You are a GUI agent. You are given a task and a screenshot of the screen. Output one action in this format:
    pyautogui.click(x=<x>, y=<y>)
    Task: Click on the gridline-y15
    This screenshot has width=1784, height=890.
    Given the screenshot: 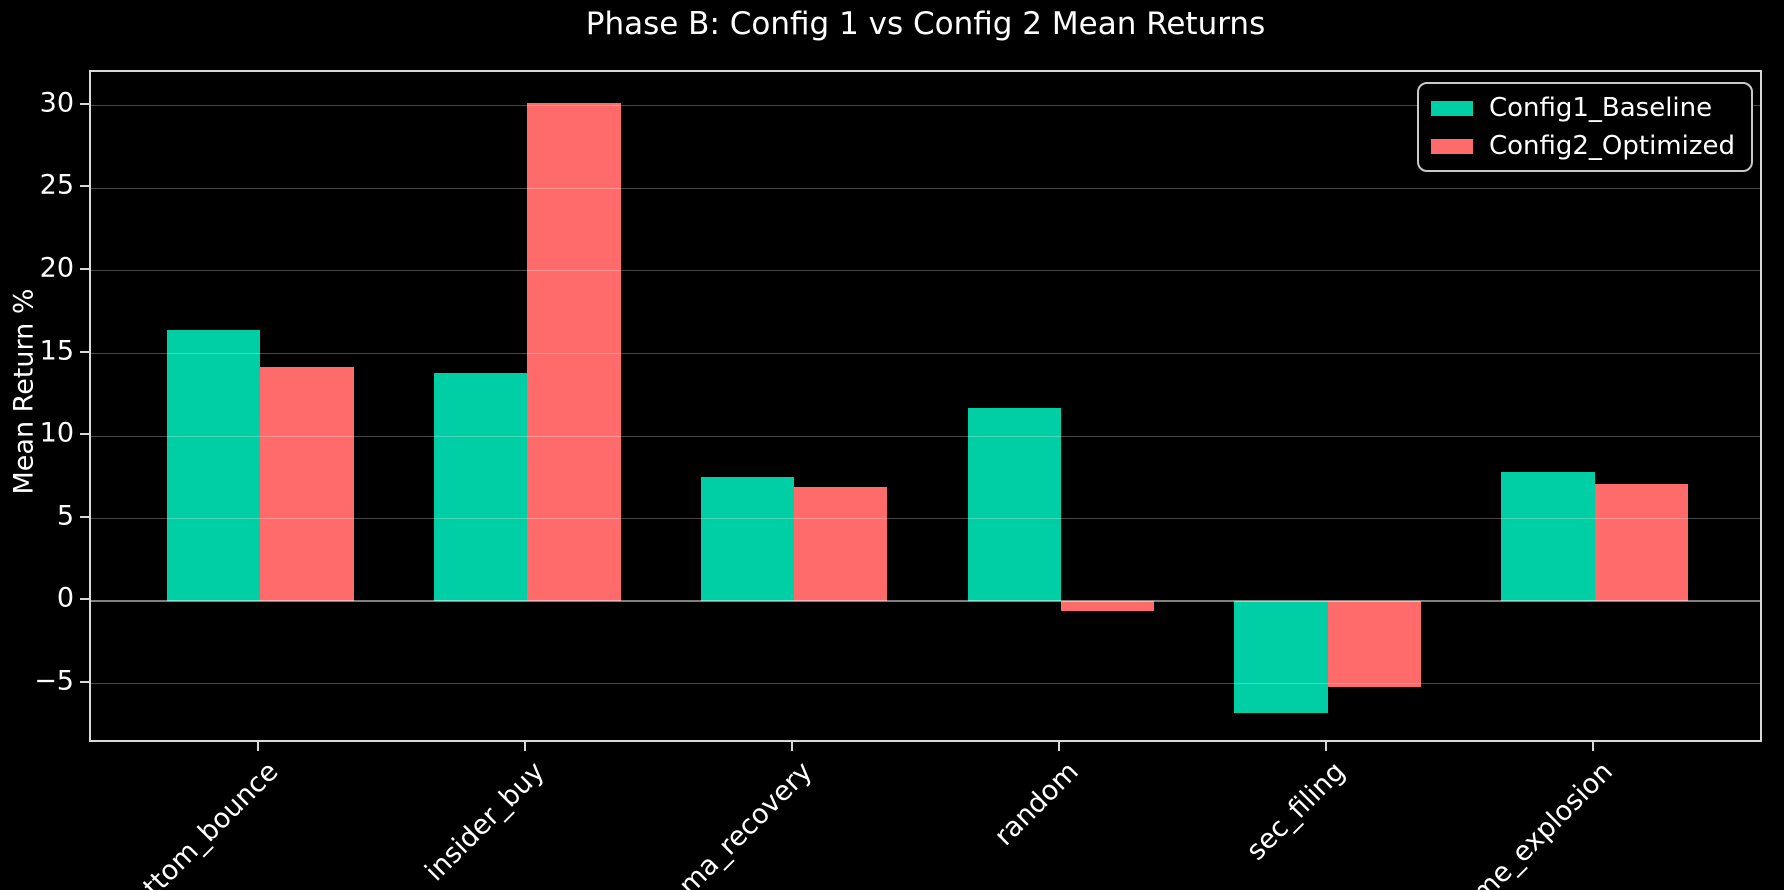 What is the action you would take?
    pyautogui.click(x=925, y=353)
    